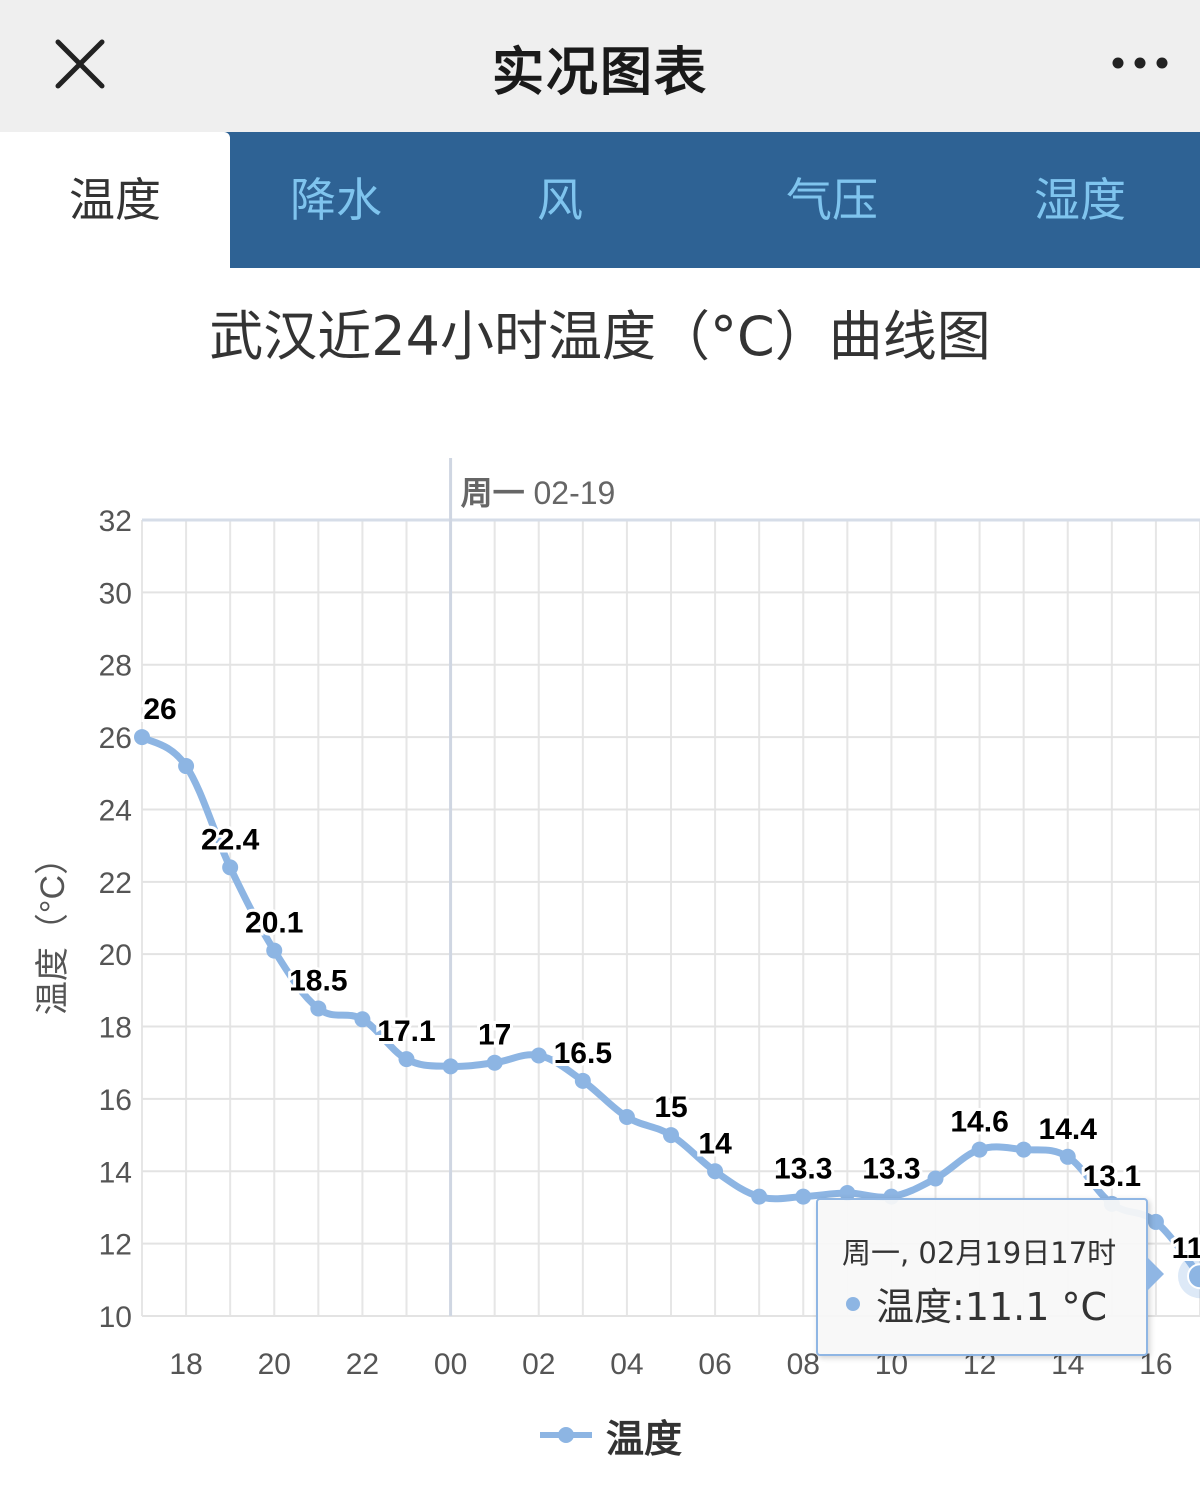 Image resolution: width=1200 pixels, height=1506 pixels. What do you see at coordinates (600, 200) in the screenshot?
I see `tab-bar: 温度 降水 风 气压 湿度` at bounding box center [600, 200].